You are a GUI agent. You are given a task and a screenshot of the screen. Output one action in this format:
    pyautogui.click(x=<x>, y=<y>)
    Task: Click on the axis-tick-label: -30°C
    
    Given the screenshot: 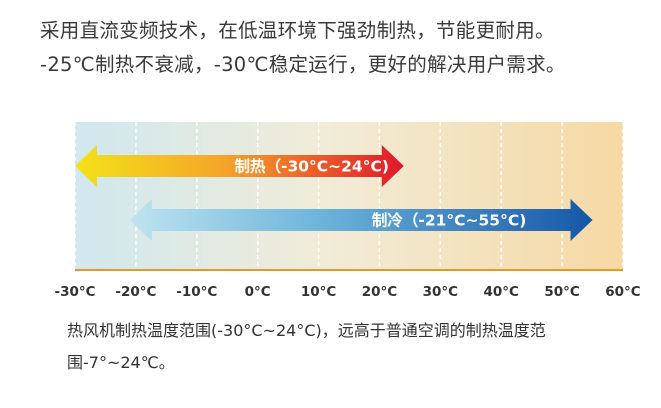 What is the action you would take?
    pyautogui.click(x=74, y=292)
    